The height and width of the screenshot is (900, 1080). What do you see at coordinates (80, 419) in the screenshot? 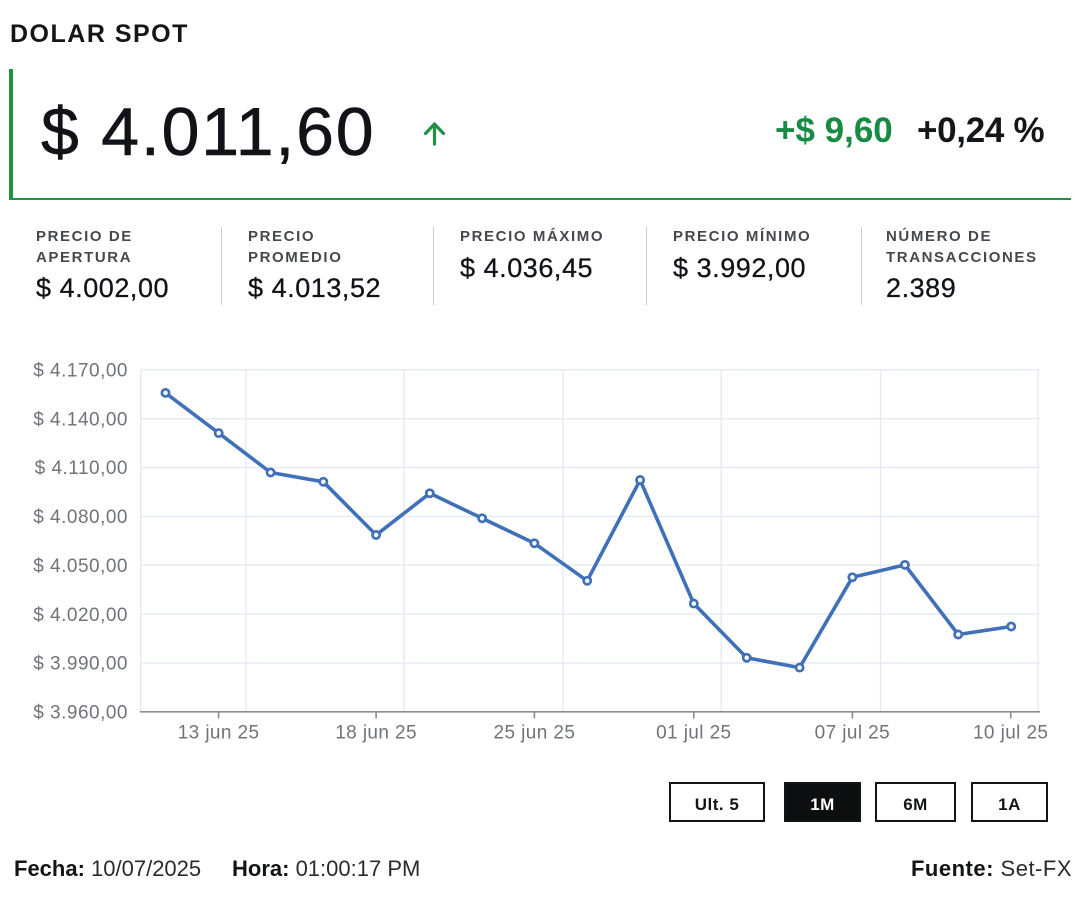
I see `svg-text: $ 4.140,00` at bounding box center [80, 419].